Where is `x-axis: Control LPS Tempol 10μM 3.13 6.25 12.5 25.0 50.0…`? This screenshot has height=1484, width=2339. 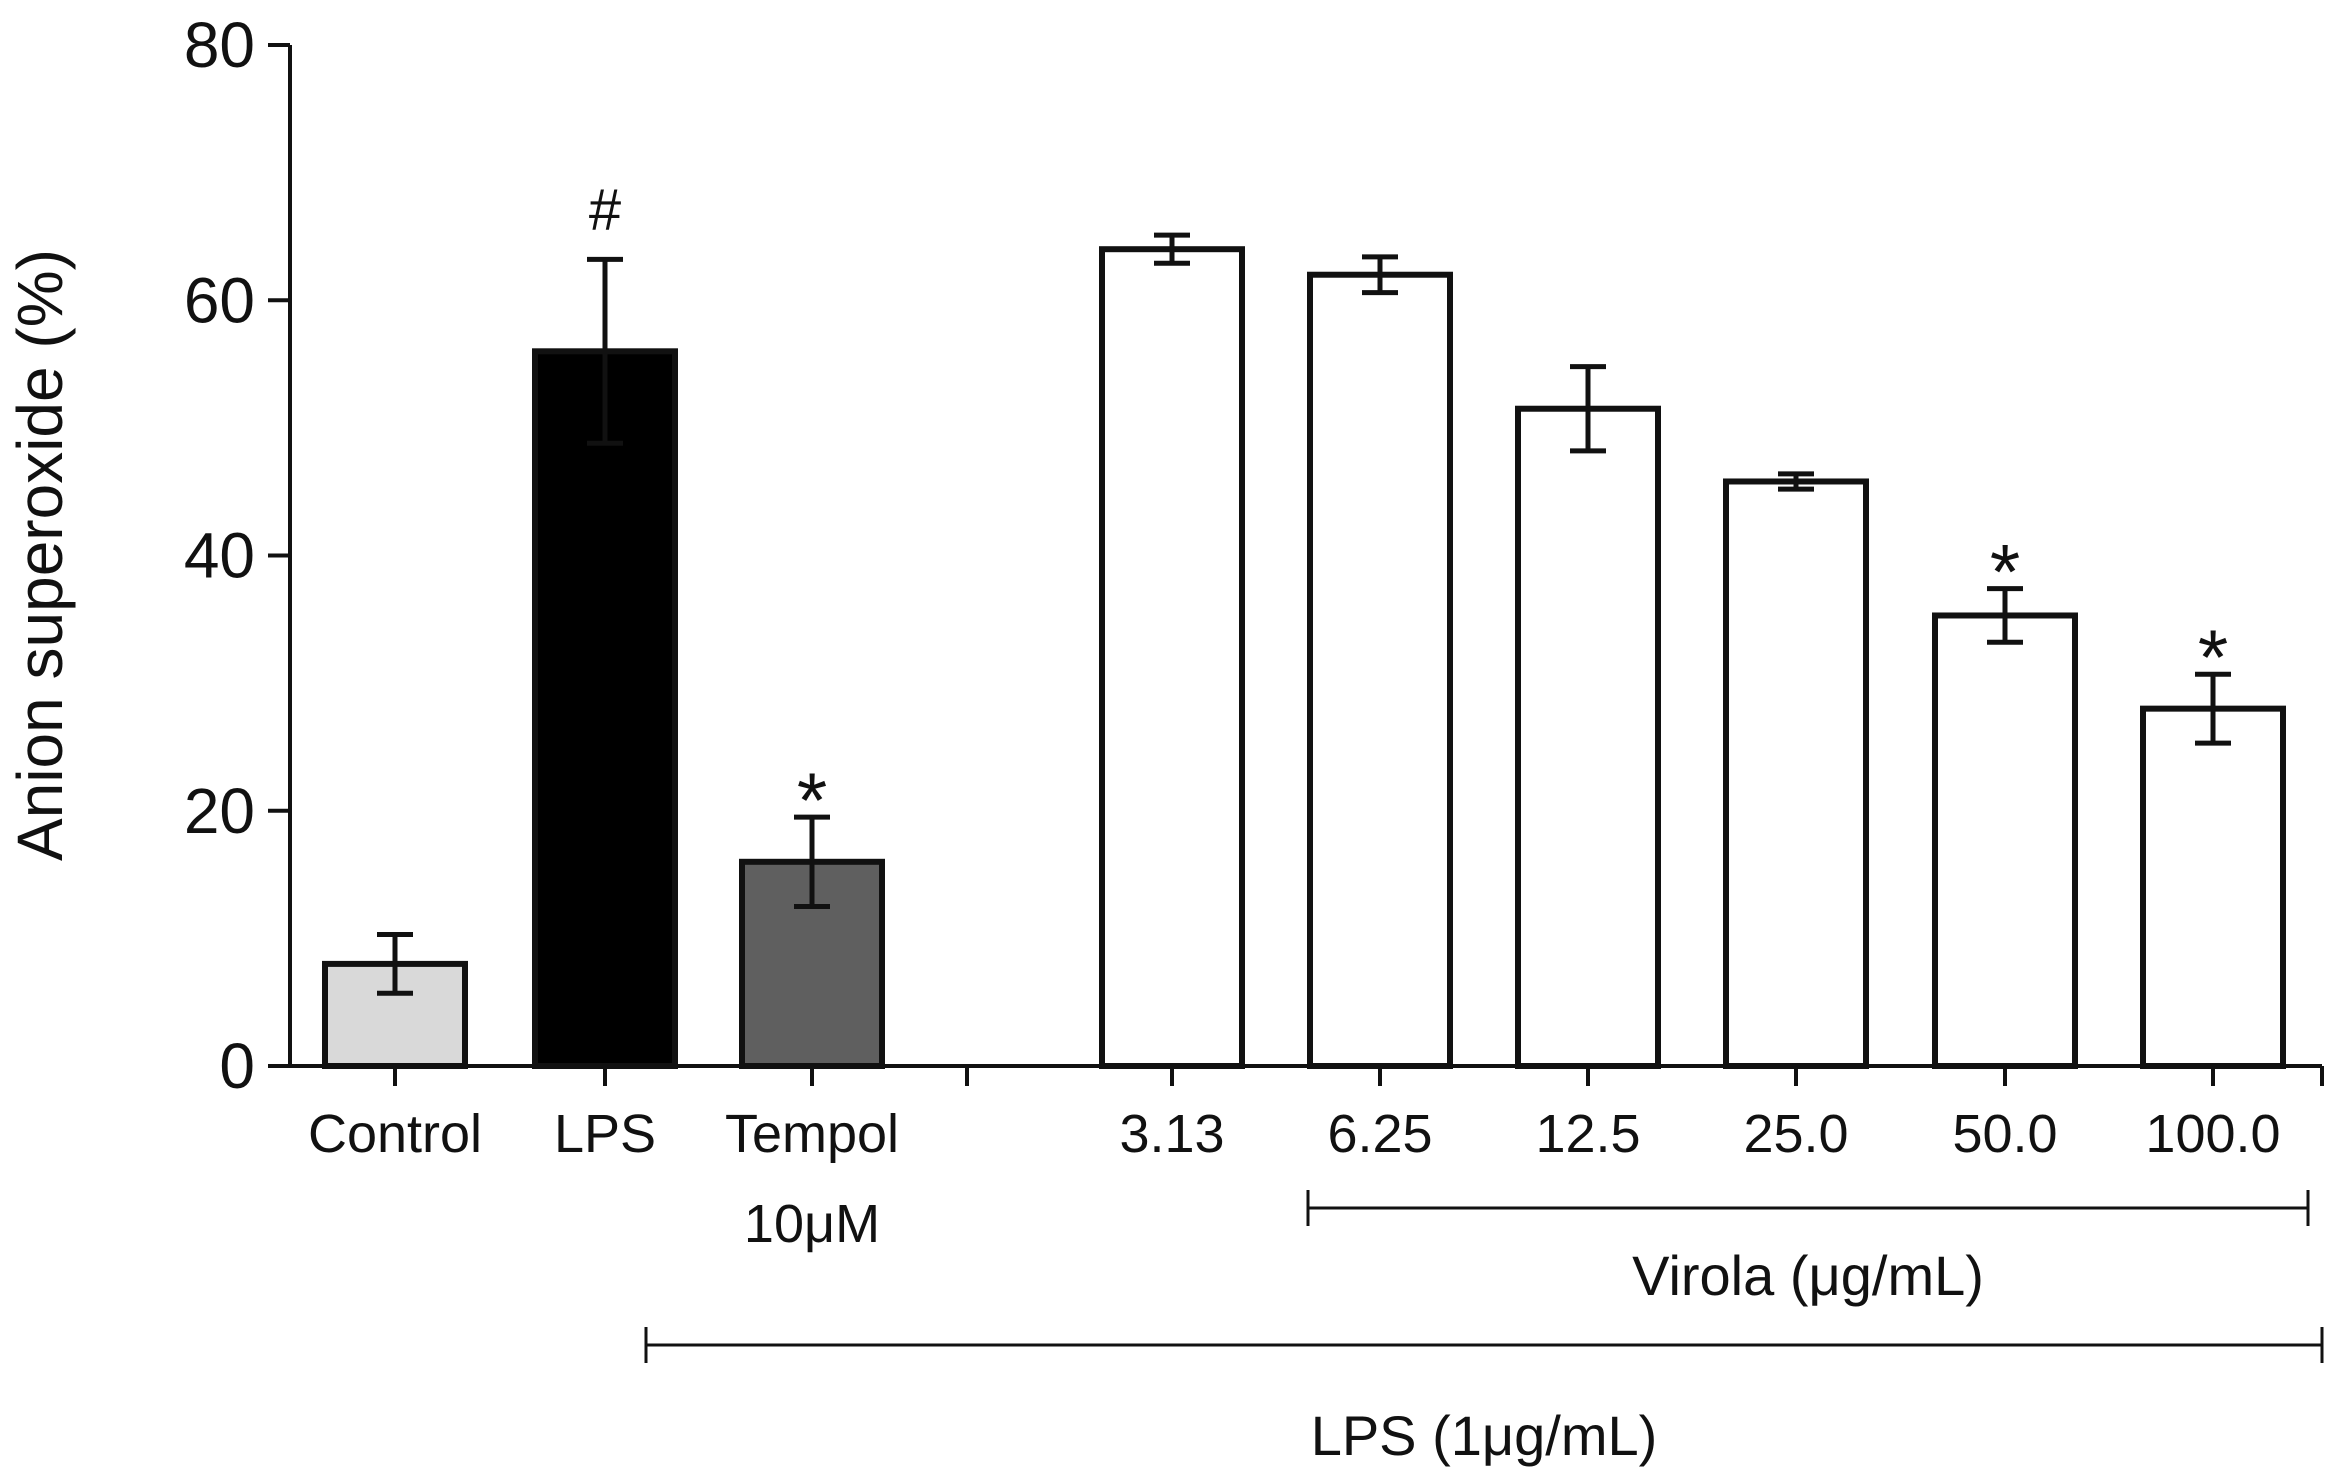 x-axis: Control LPS Tempol 10μM 3.13 6.25 12.5 25.0 50.0… is located at coordinates (1307, 1159).